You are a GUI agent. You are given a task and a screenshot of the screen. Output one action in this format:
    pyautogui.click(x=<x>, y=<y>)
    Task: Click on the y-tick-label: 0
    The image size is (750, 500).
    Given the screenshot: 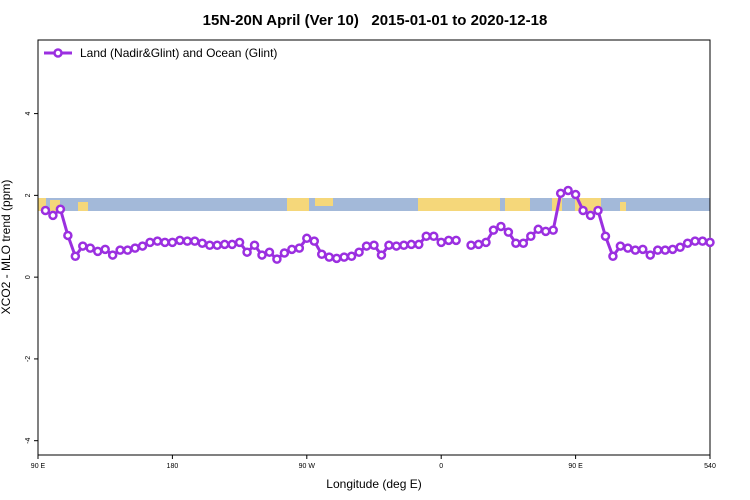 What is the action you would take?
    pyautogui.click(x=28, y=277)
    